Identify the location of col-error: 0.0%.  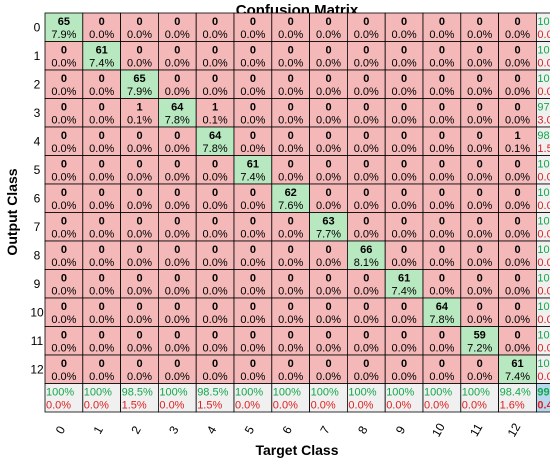
(58, 406).